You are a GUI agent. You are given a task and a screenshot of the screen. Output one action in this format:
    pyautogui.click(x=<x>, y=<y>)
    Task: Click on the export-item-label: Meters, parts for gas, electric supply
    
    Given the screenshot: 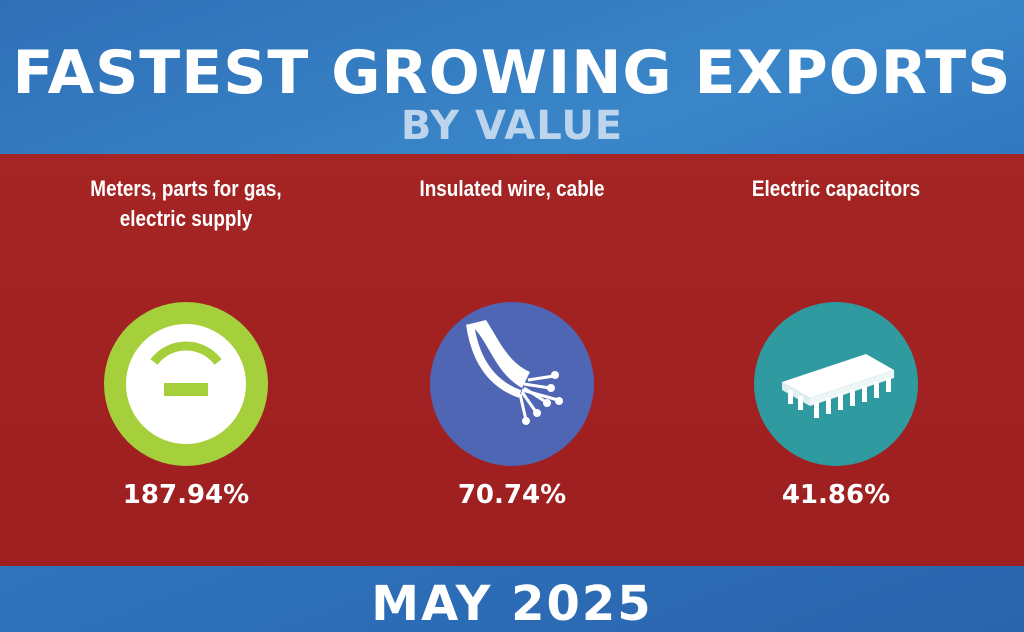 What is the action you would take?
    pyautogui.click(x=185, y=204)
    